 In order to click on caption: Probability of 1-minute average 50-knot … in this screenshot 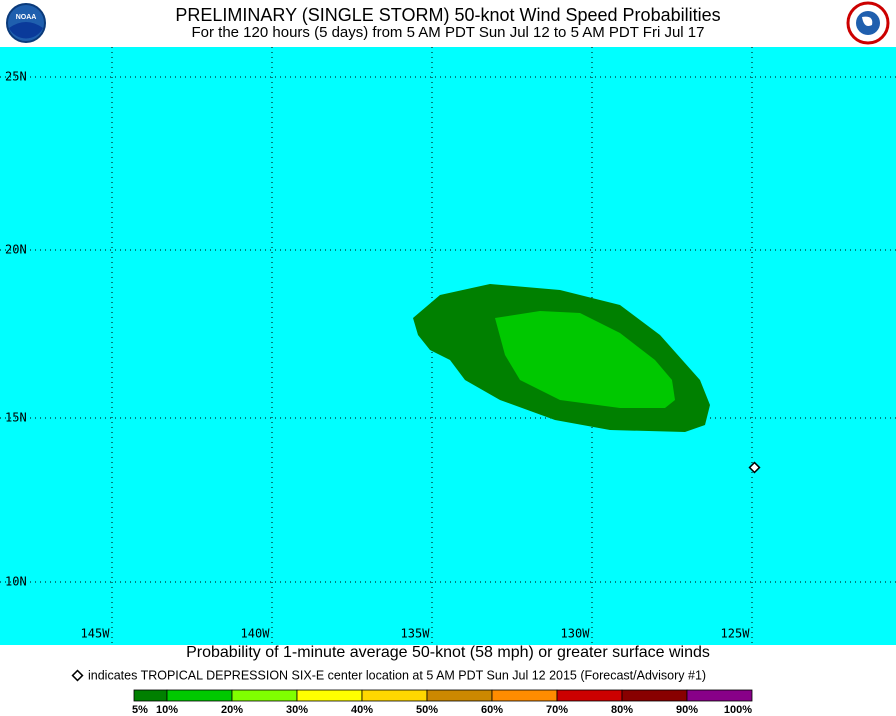, I will do `click(448, 652)`.